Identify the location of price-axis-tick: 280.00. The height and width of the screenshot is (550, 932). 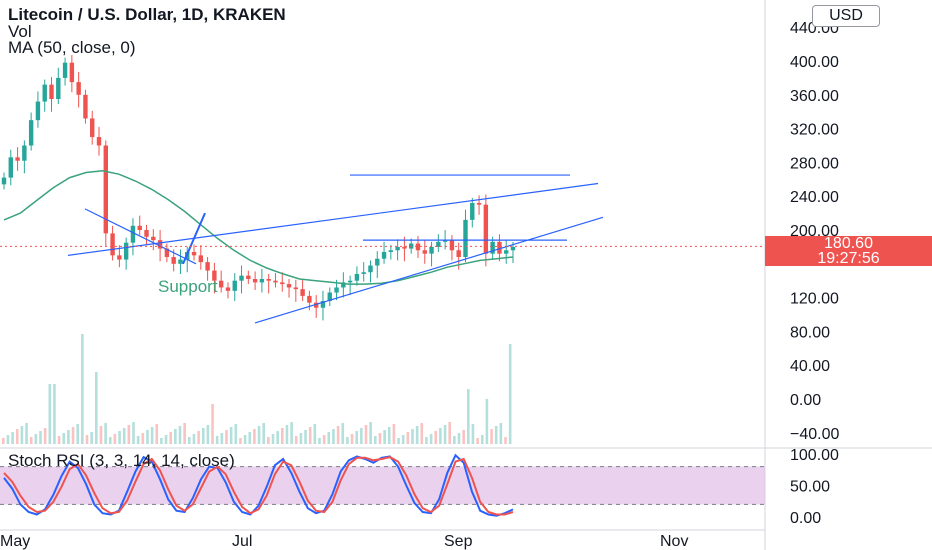
(814, 163).